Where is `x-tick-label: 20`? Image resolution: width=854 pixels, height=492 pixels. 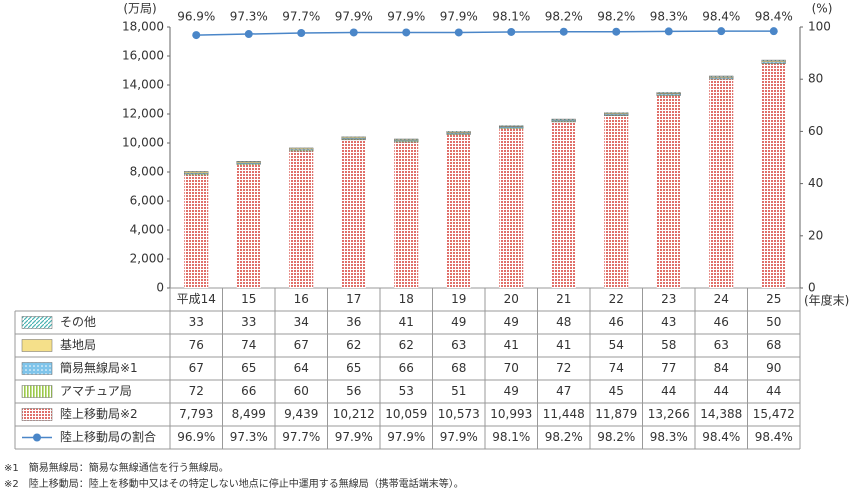 x-tick-label: 20 is located at coordinates (511, 299).